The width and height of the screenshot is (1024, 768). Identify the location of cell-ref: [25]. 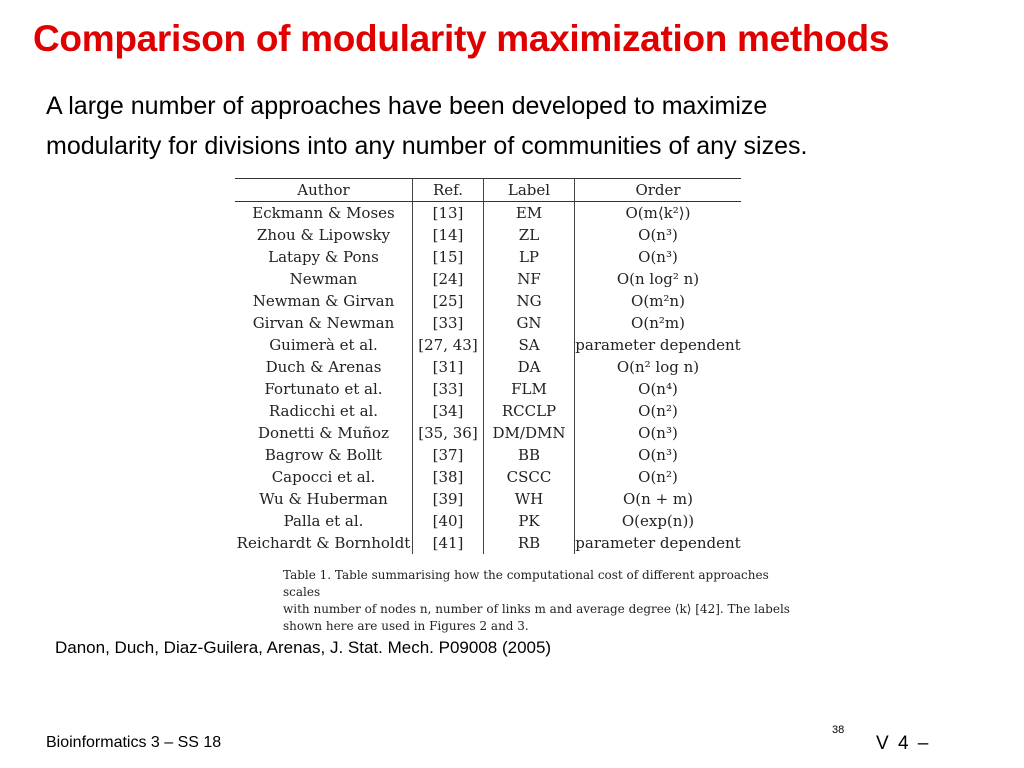
(448, 301).